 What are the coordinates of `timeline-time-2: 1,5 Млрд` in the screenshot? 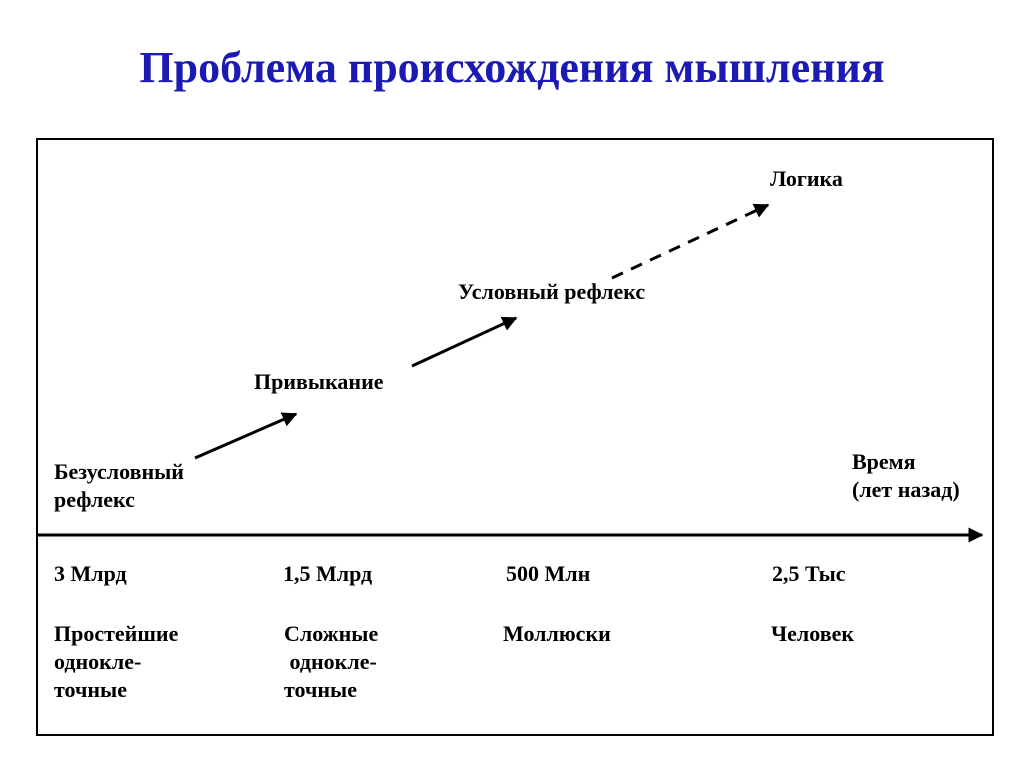 It's located at (328, 573).